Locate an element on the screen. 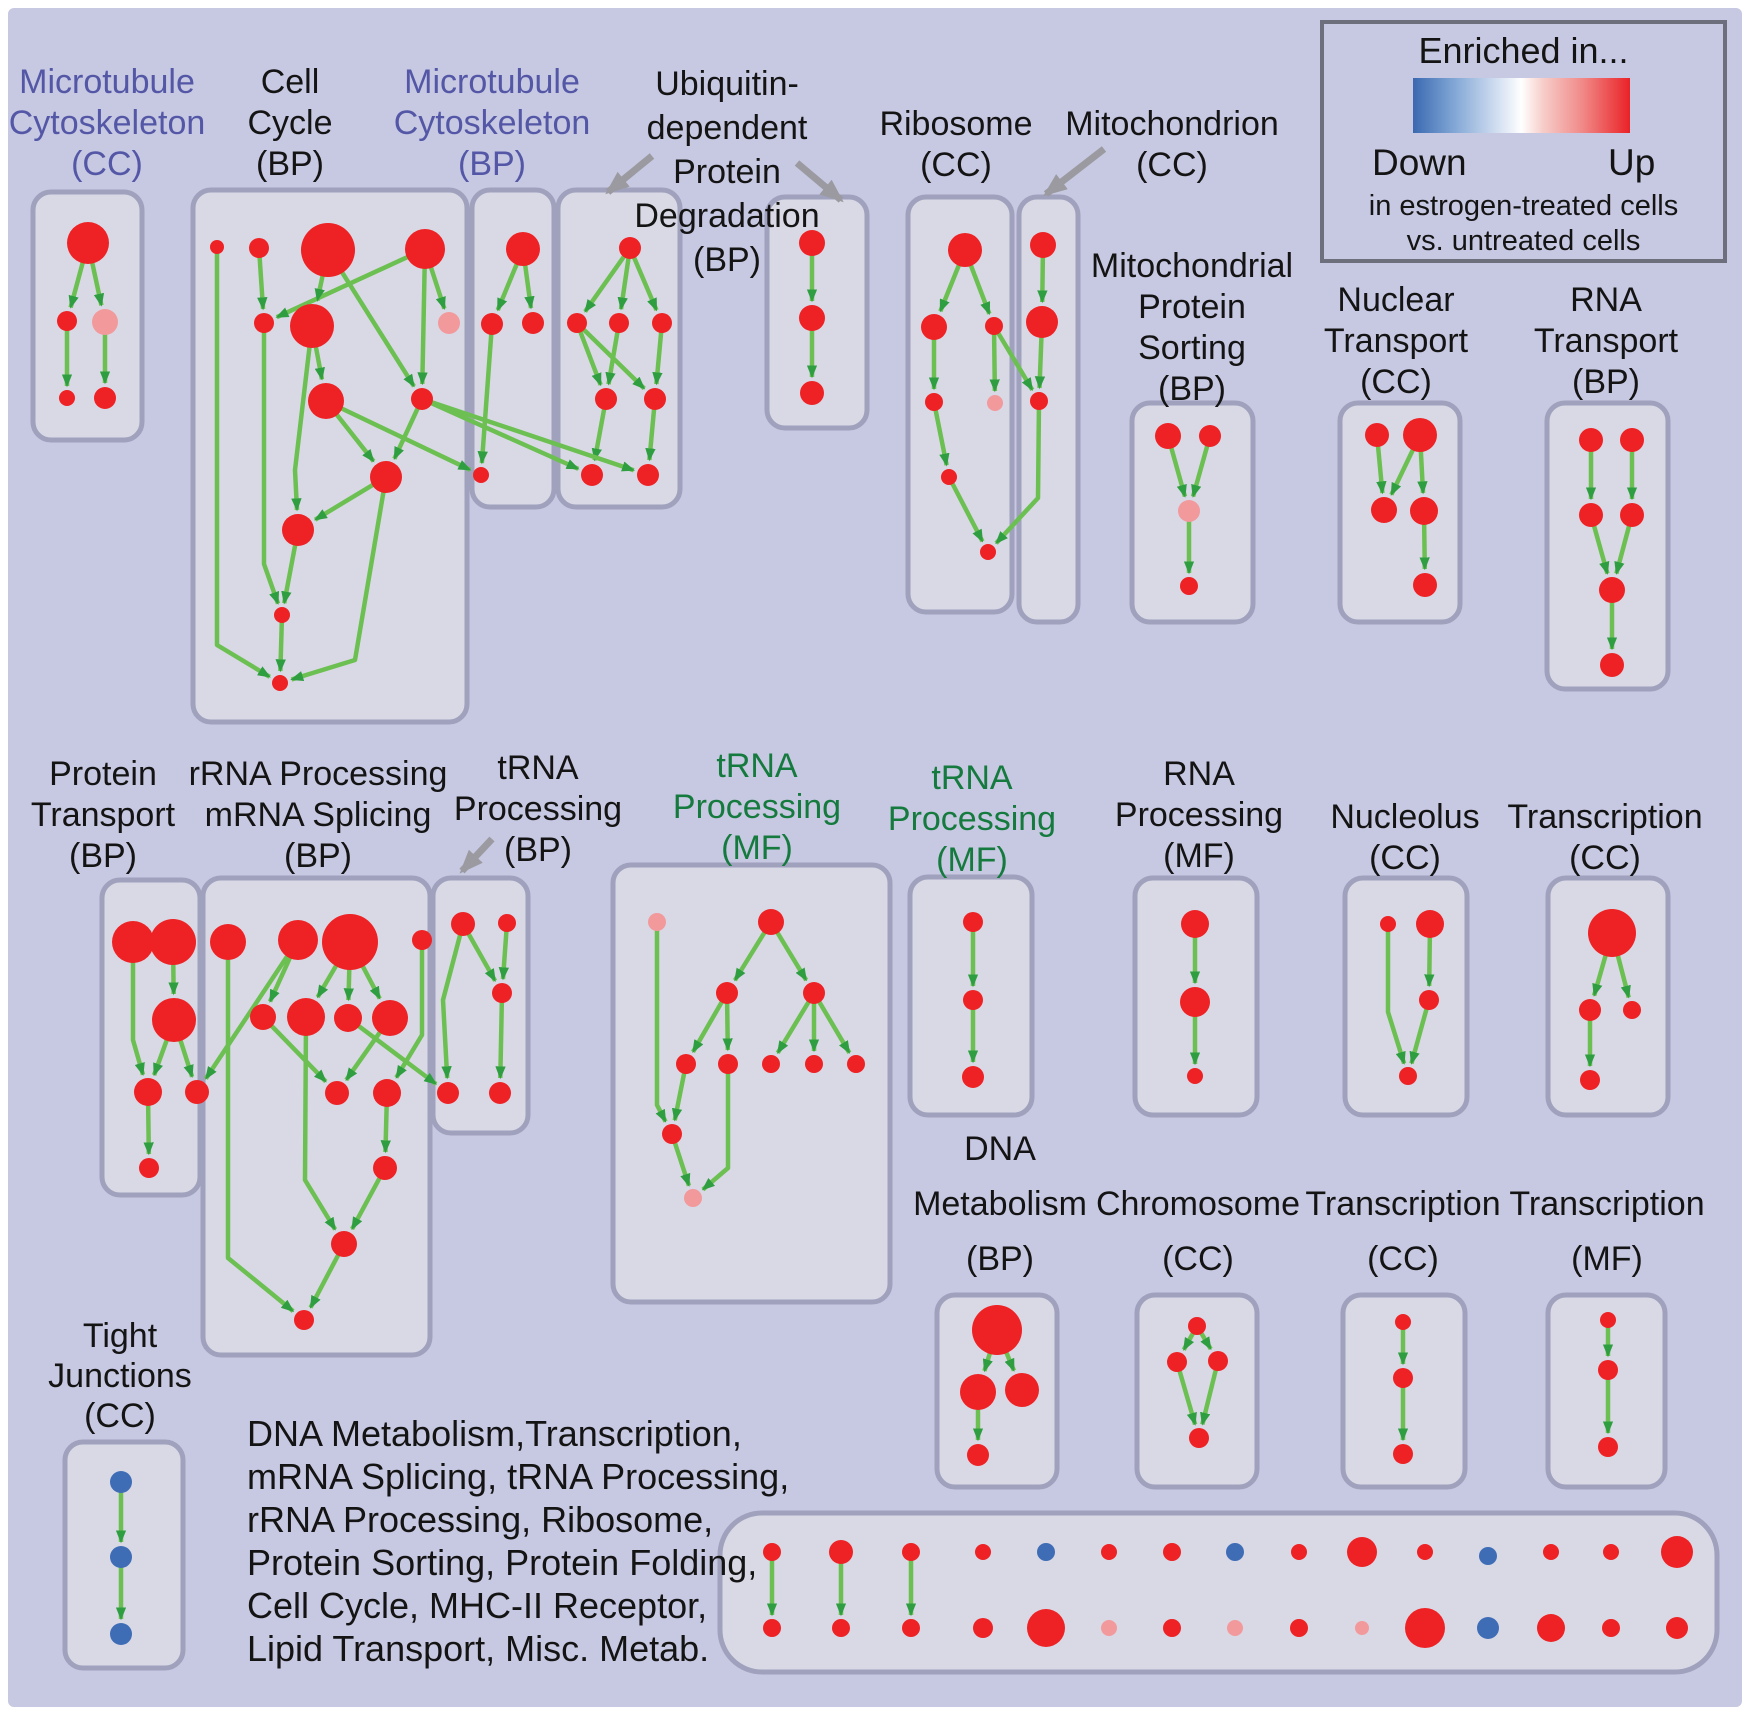 This screenshot has width=1750, height=1715. cluster-box-nuclear-transport is located at coordinates (1400, 512).